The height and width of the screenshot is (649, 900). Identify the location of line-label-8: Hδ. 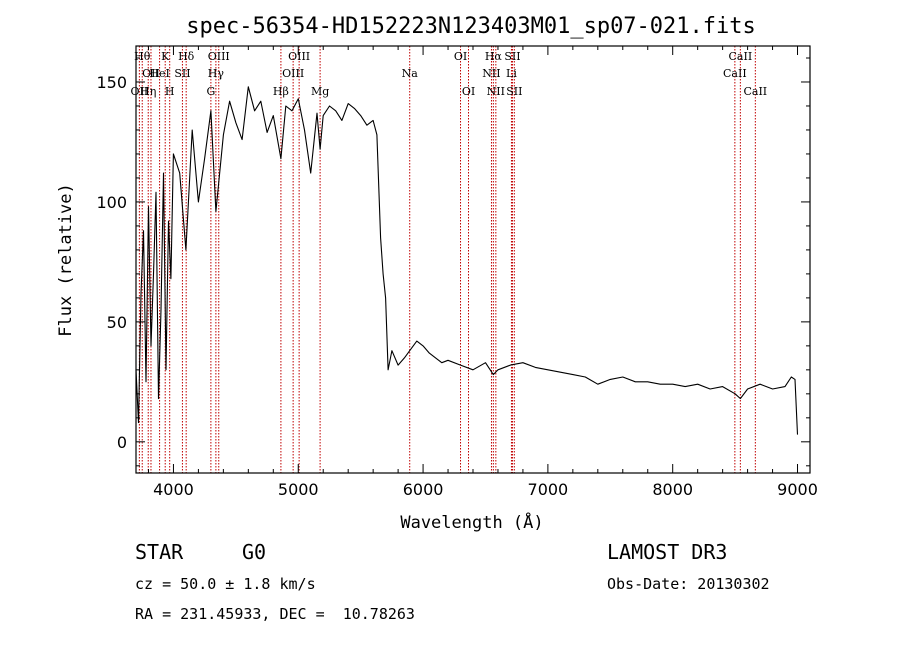
(186, 56).